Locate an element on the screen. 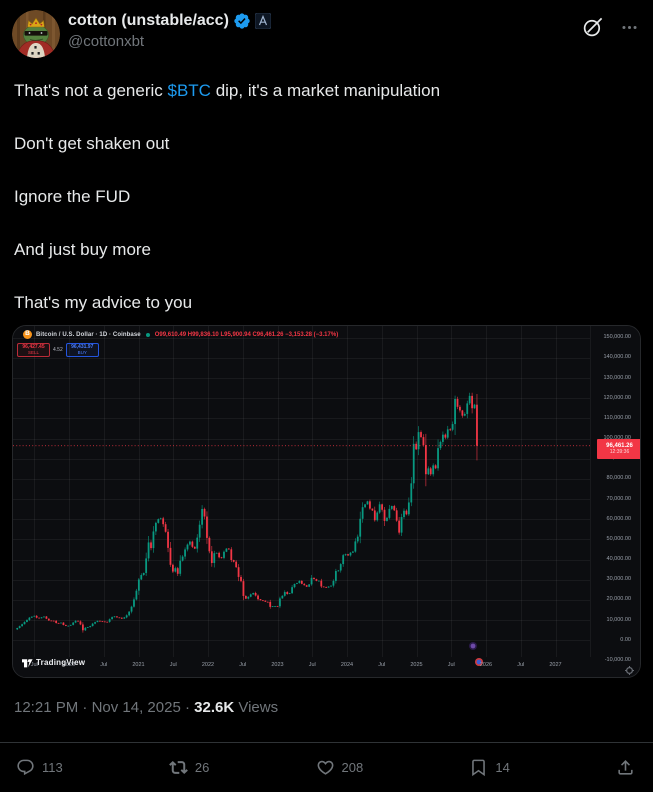 The image size is (653, 792). price-axis-tick: 120,000.00 is located at coordinates (617, 397).